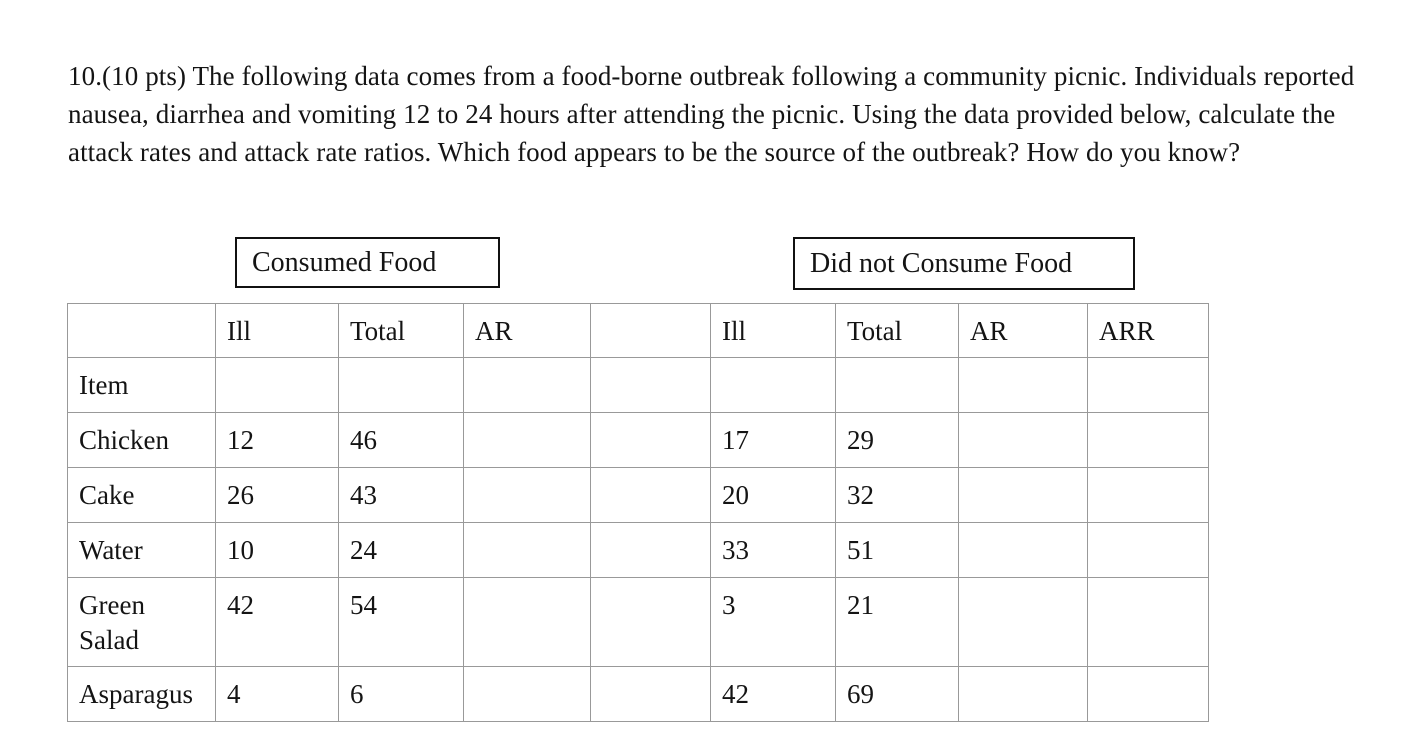  I want to click on table-cell: 54, so click(401, 622).